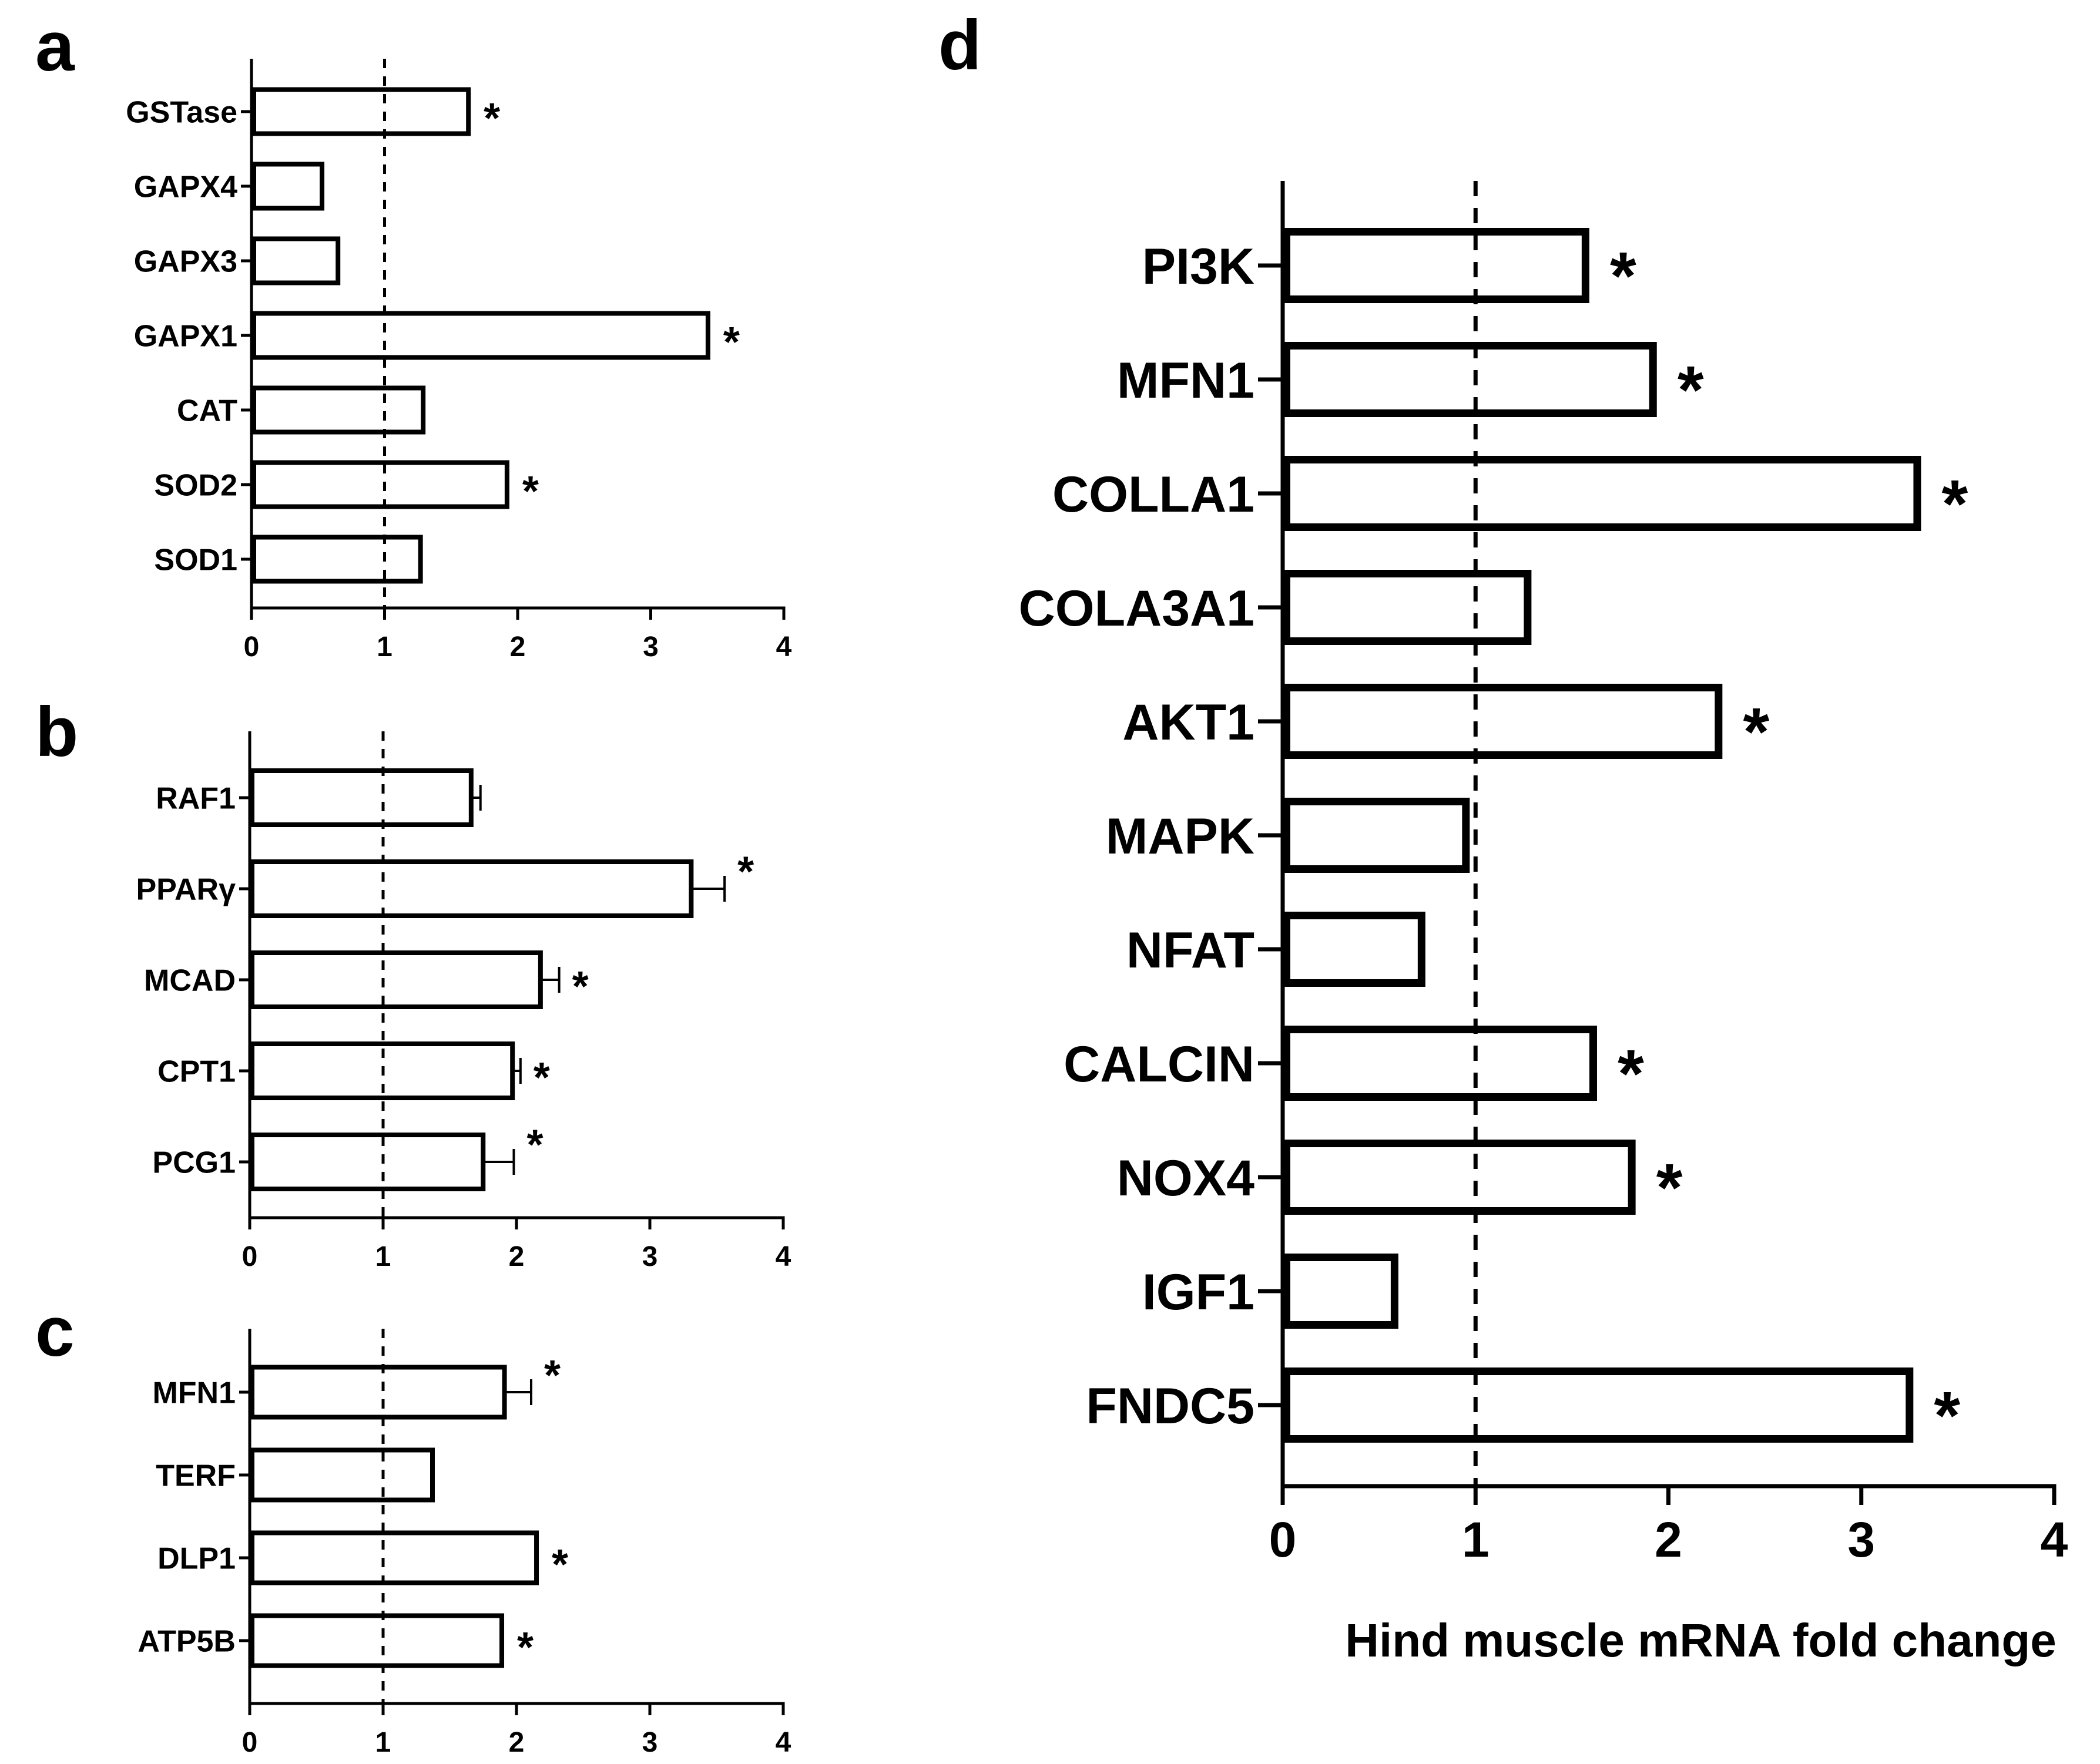  Describe the element at coordinates (195, 486) in the screenshot. I see `category-label-sod2: SOD2` at that location.